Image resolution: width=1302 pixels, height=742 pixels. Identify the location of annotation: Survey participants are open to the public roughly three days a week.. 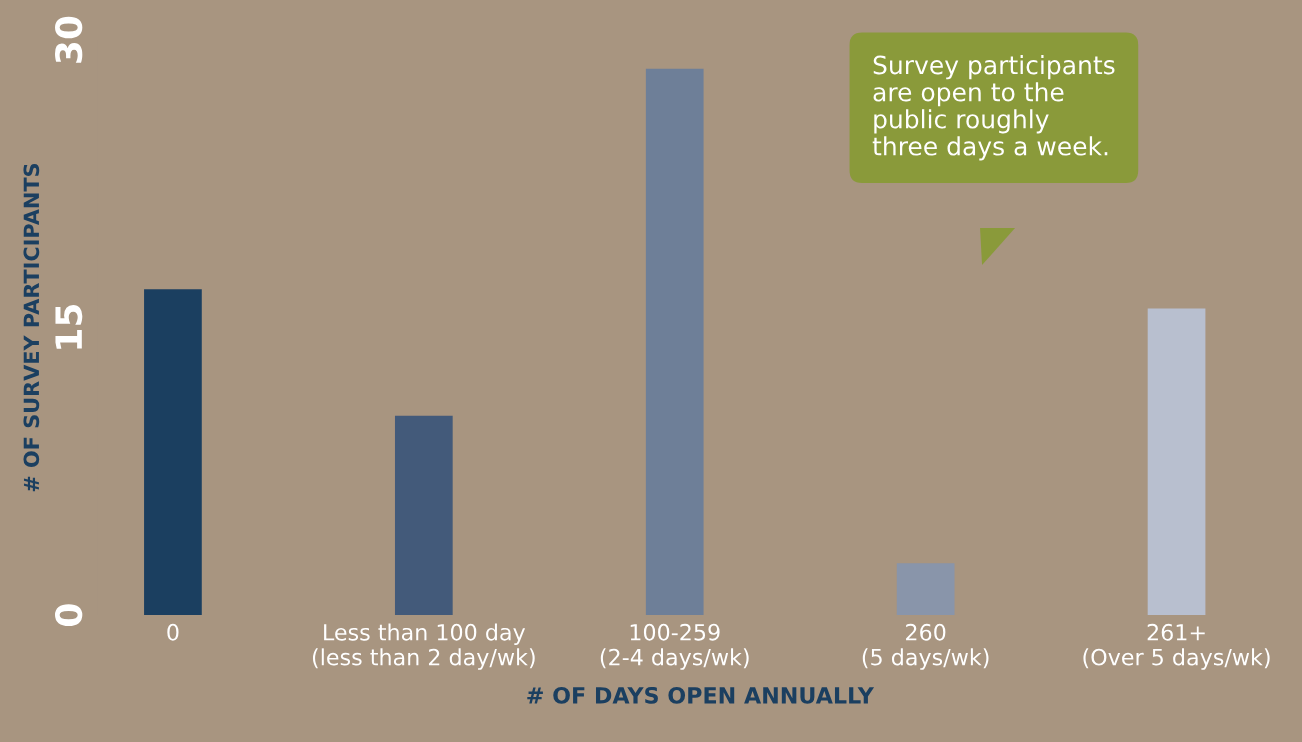
(993, 108).